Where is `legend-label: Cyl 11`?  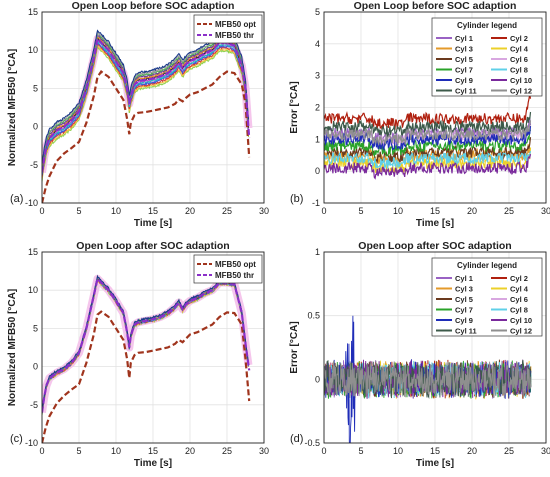
legend-label: Cyl 11 is located at coordinates (466, 331).